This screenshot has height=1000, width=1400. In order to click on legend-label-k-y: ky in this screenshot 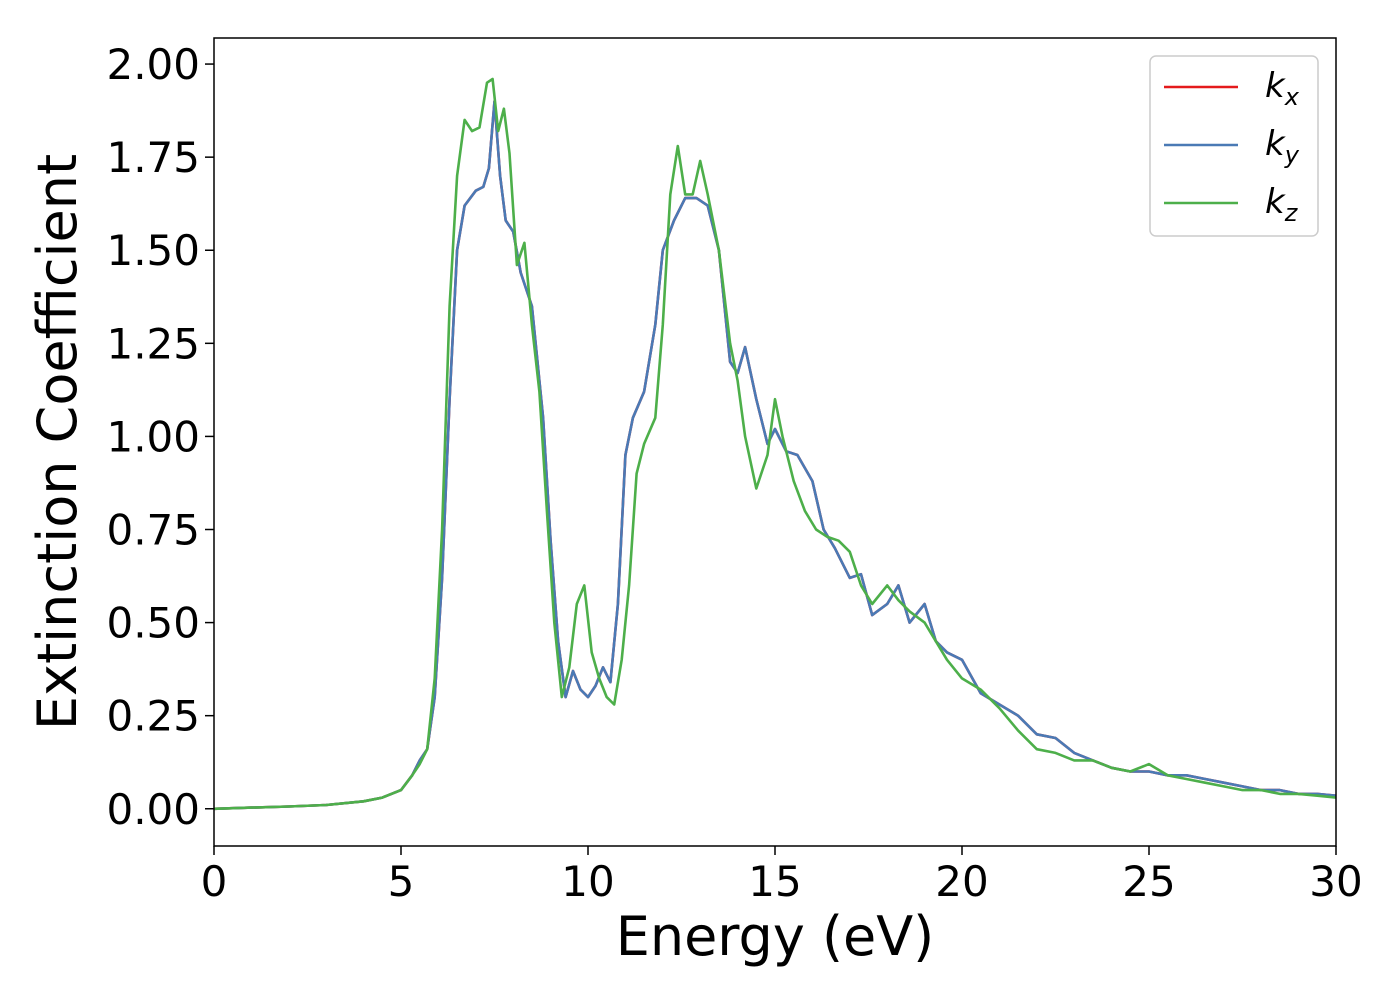, I will do `click(1282, 146)`.